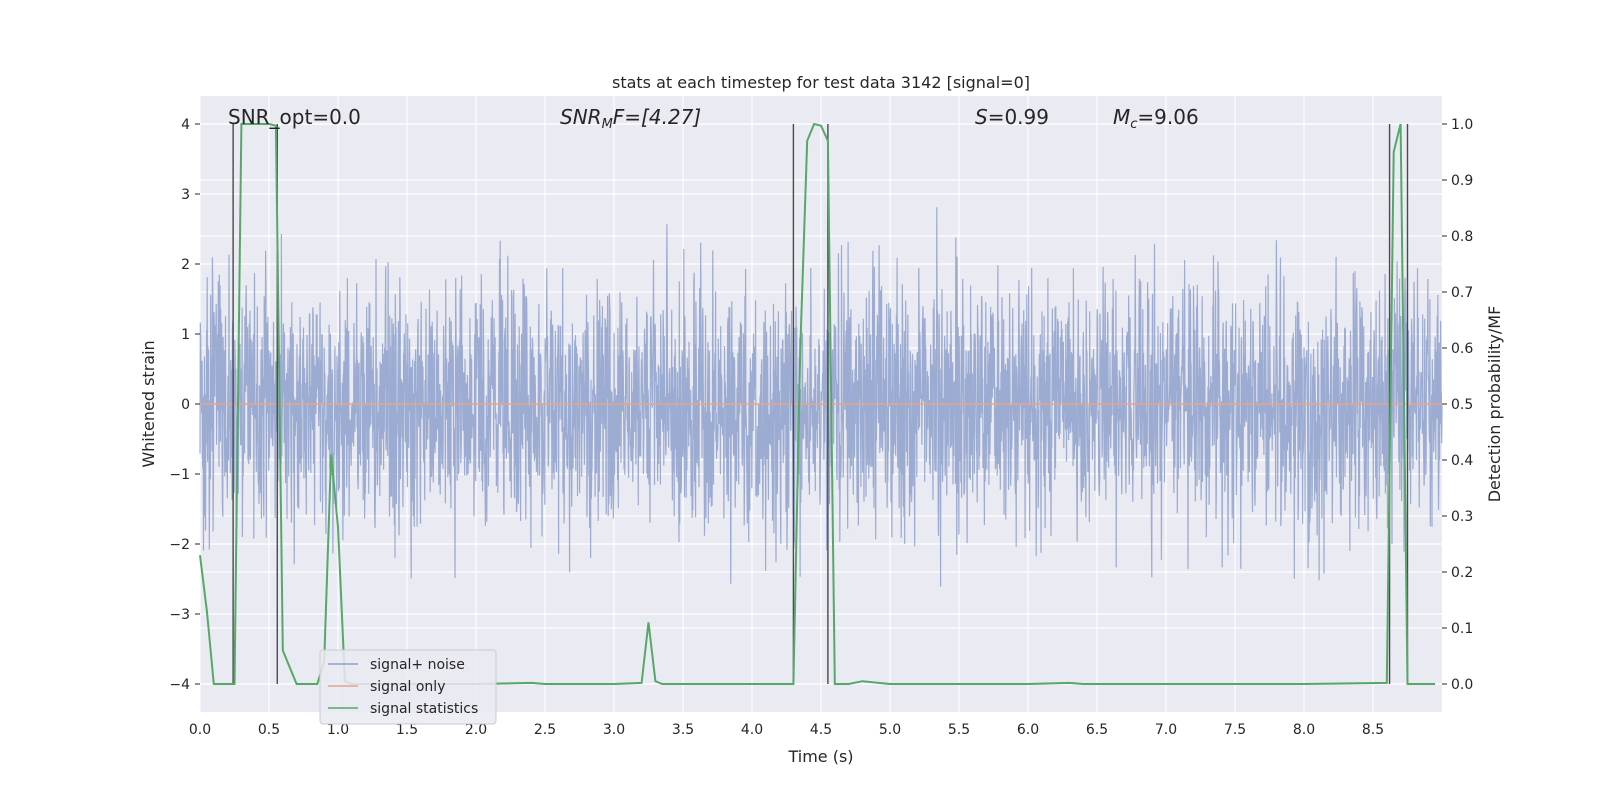  I want to click on legend-box, so click(408, 687).